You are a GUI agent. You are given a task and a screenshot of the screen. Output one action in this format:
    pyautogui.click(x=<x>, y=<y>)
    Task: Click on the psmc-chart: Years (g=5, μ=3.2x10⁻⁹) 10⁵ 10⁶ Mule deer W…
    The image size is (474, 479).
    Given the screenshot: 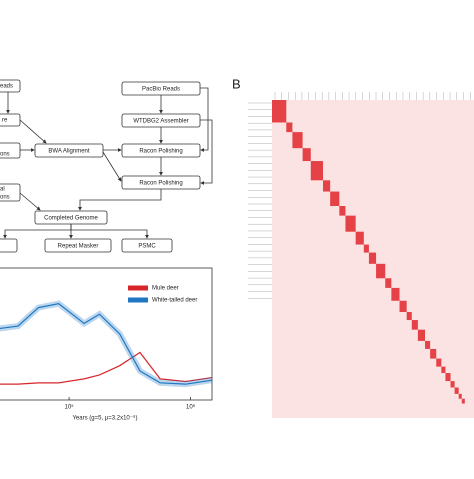 What is the action you would take?
    pyautogui.click(x=106, y=344)
    